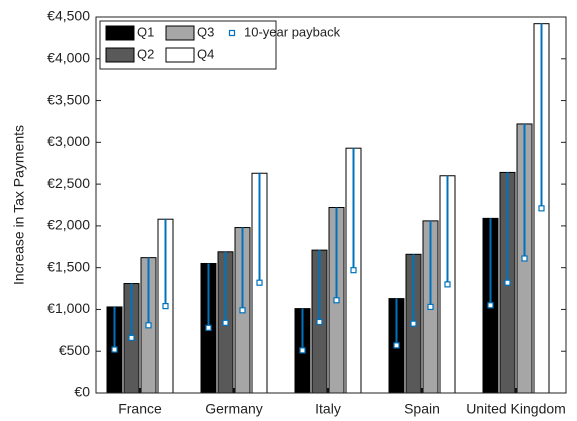 Image resolution: width=577 pixels, height=421 pixels. I want to click on y-tick-label: €0, so click(82, 392).